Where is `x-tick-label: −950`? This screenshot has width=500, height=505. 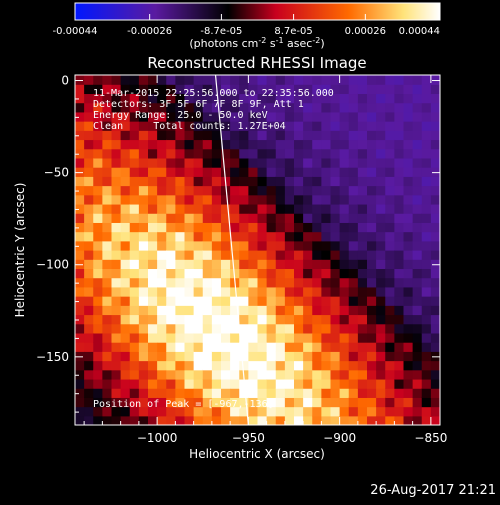 x-tick-label: −950 is located at coordinates (248, 438).